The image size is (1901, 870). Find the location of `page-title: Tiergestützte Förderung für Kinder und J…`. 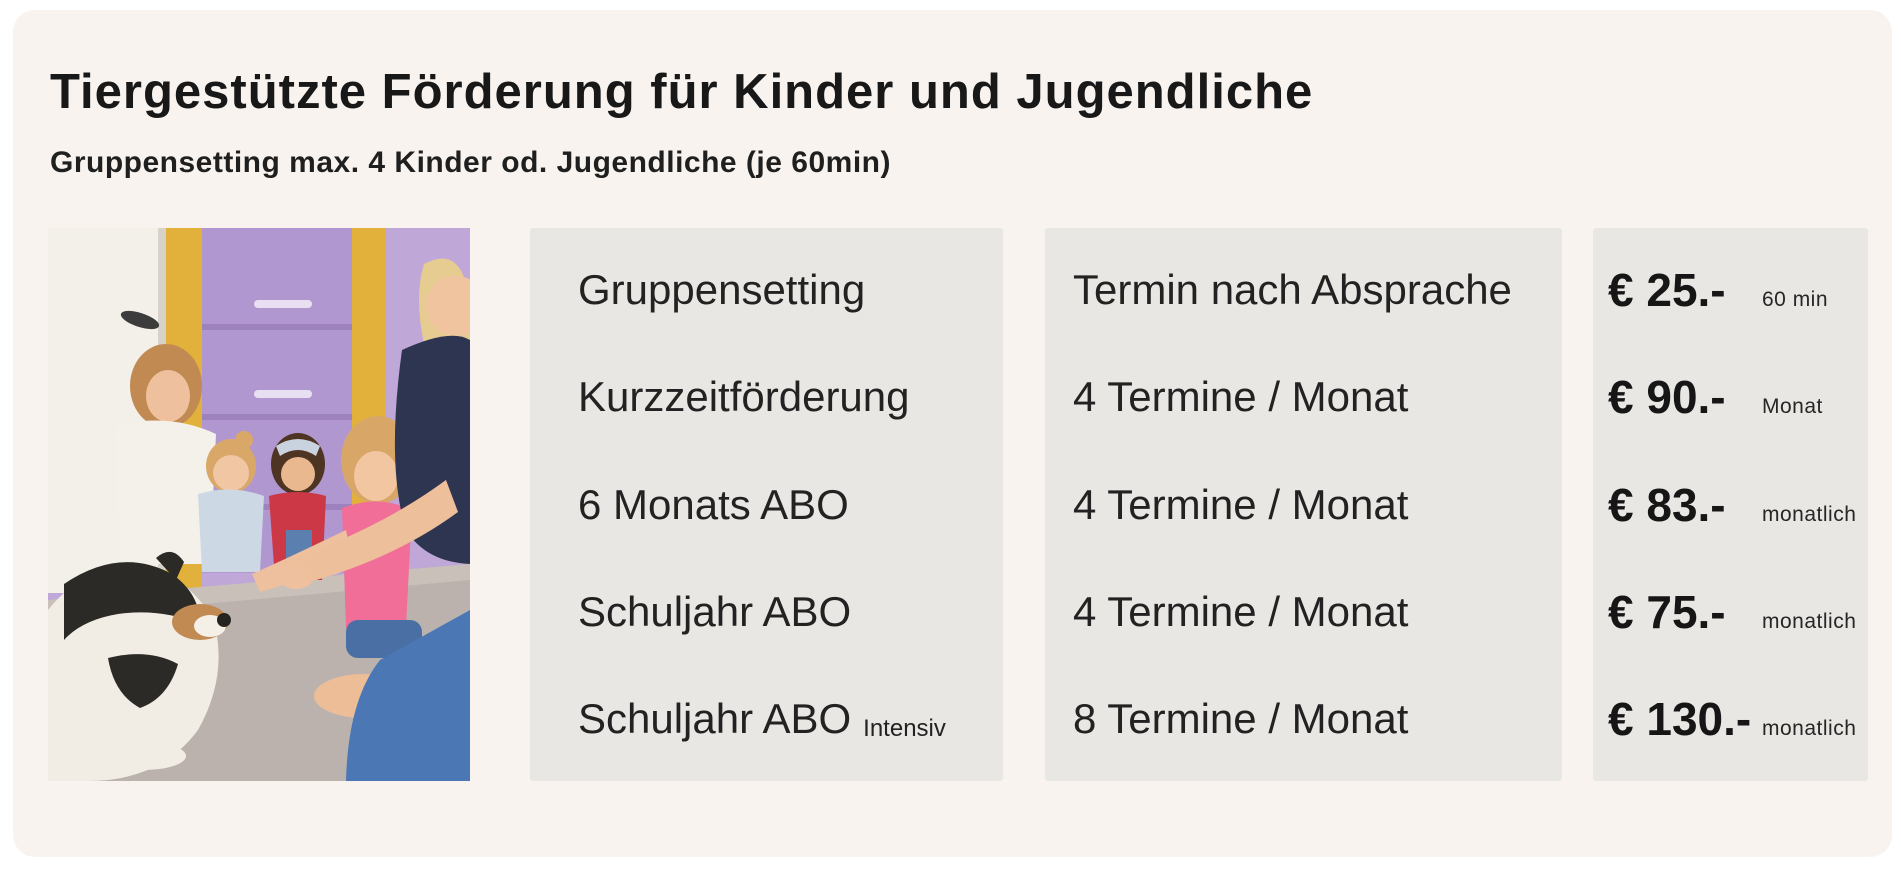

page-title: Tiergestützte Förderung für Kinder und J… is located at coordinates (682, 92).